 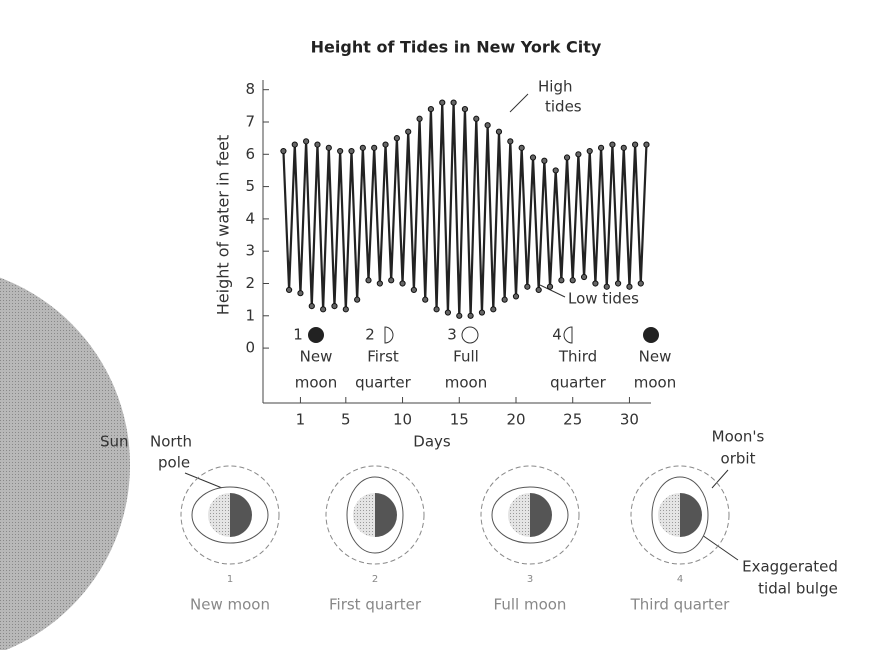 I want to click on y-tick-label: 2, so click(x=250, y=283).